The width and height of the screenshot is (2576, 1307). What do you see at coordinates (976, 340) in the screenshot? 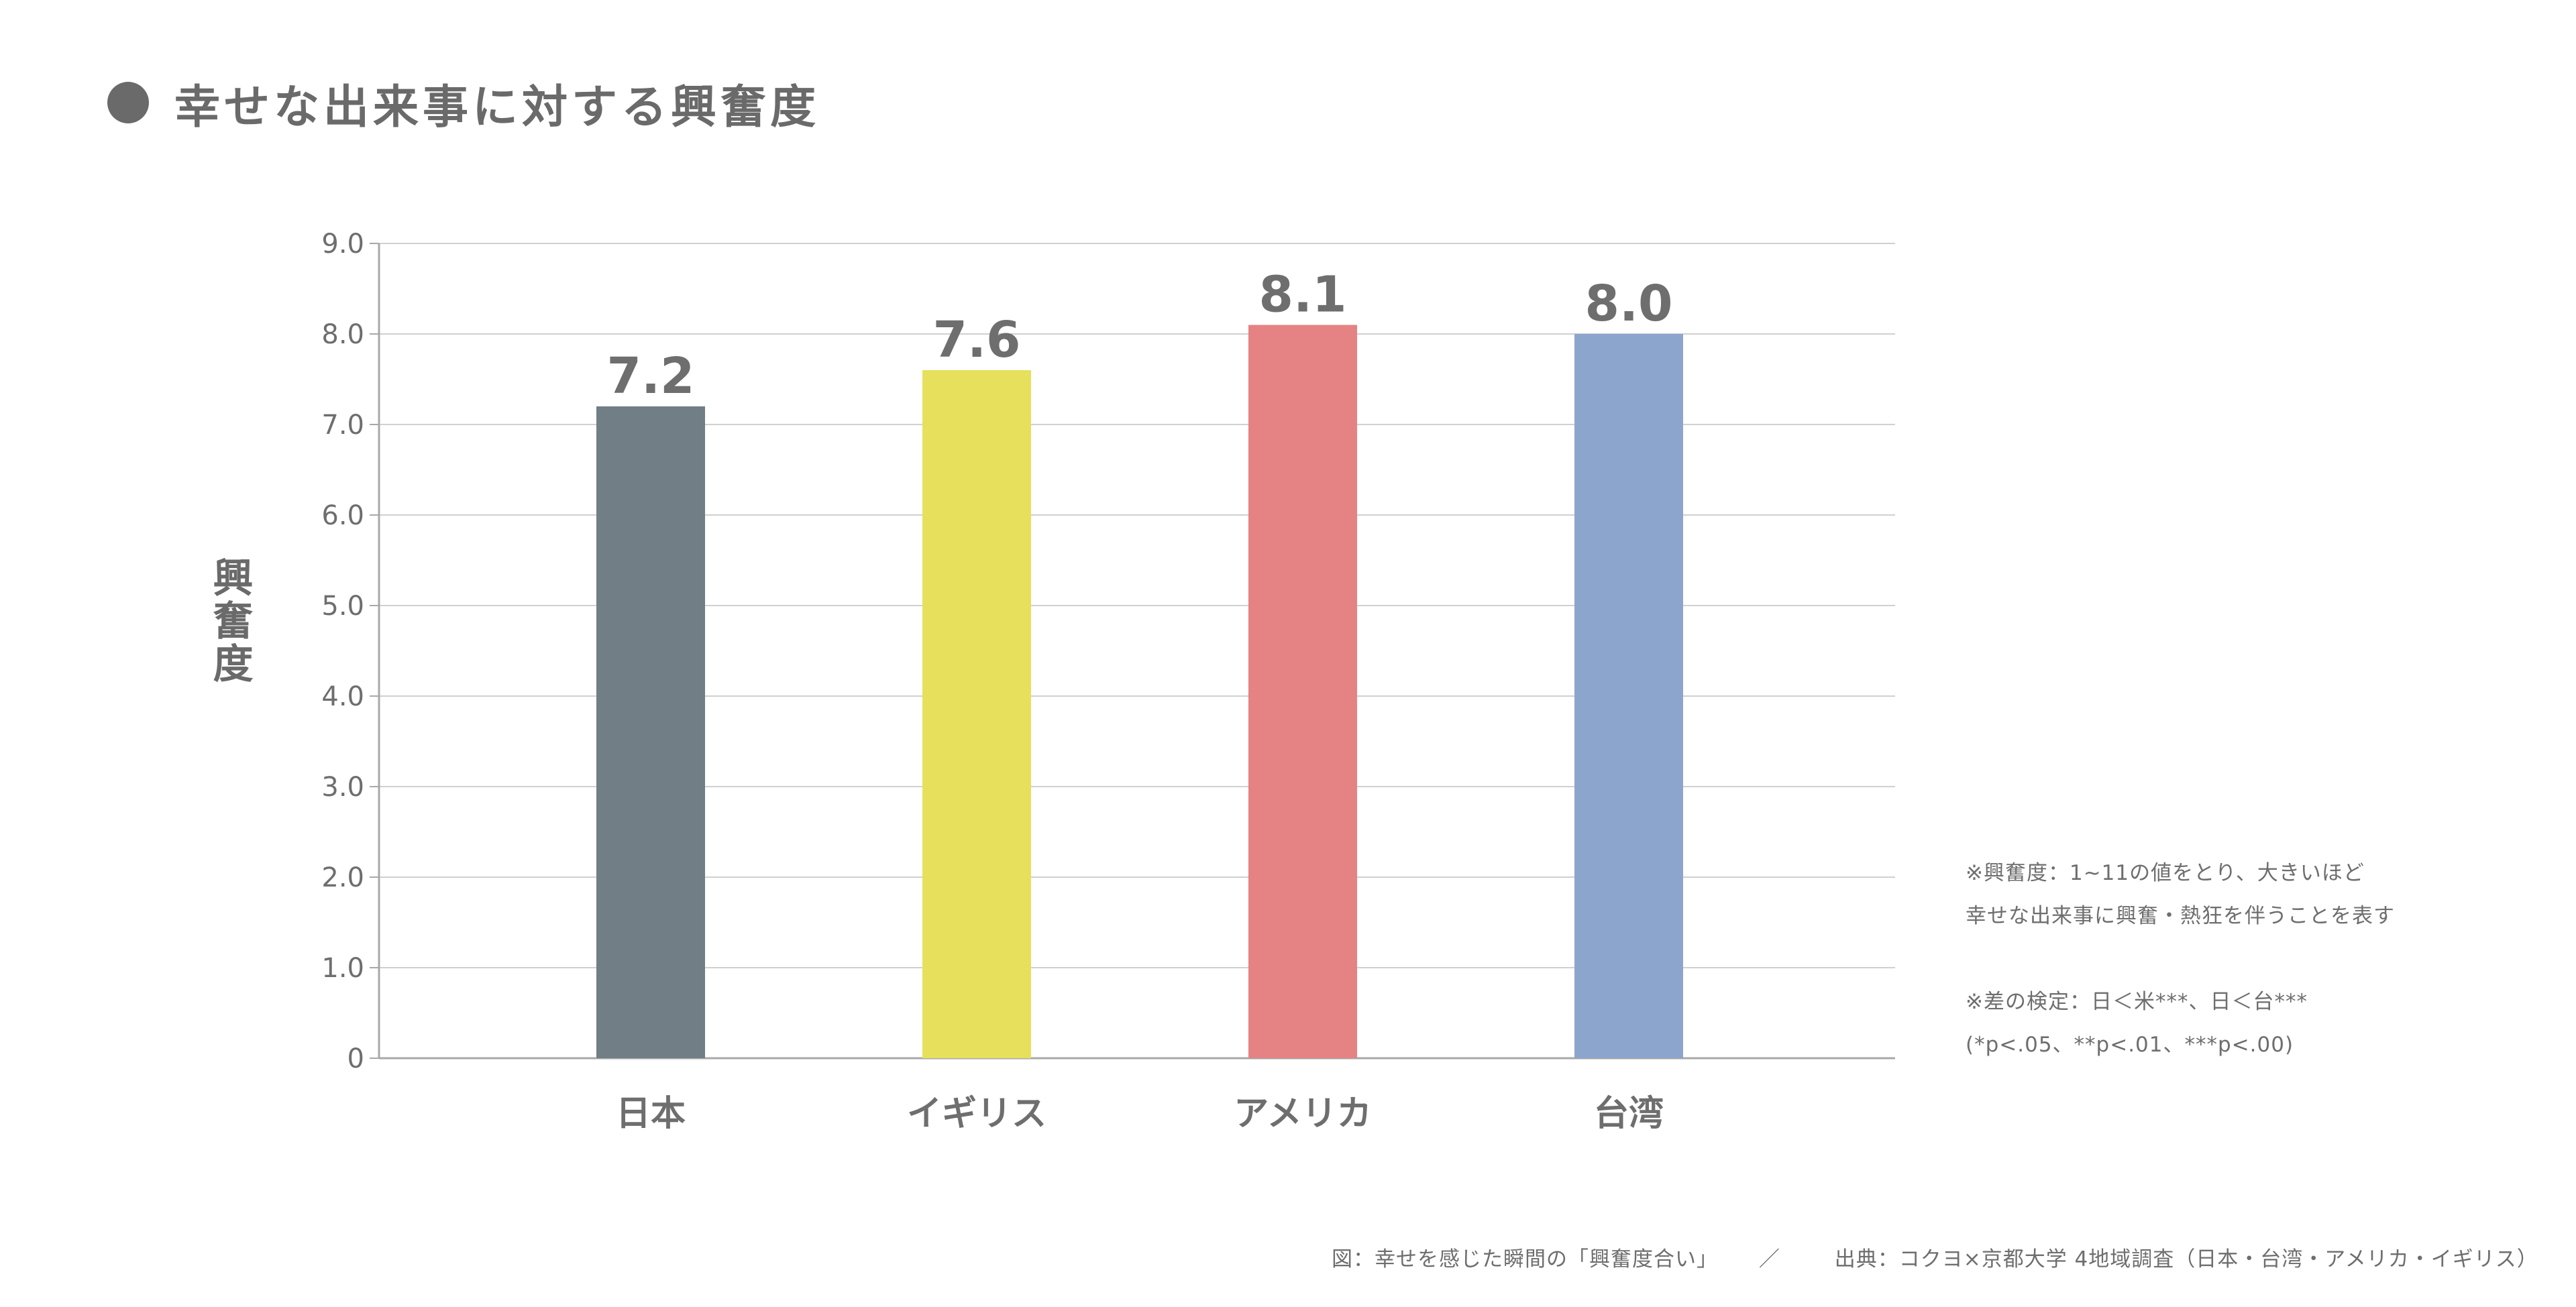
I see `bar-value-label: 7.6` at bounding box center [976, 340].